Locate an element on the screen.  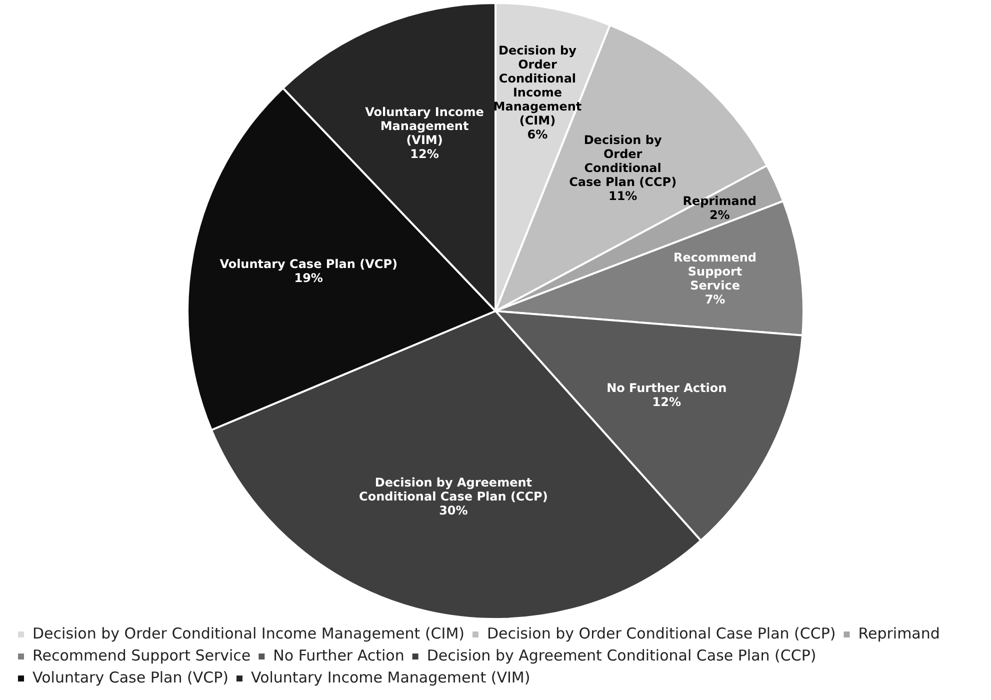
legend-label: Decision by Order Conditional Case Plan (CCP) is located at coordinates (661, 633).